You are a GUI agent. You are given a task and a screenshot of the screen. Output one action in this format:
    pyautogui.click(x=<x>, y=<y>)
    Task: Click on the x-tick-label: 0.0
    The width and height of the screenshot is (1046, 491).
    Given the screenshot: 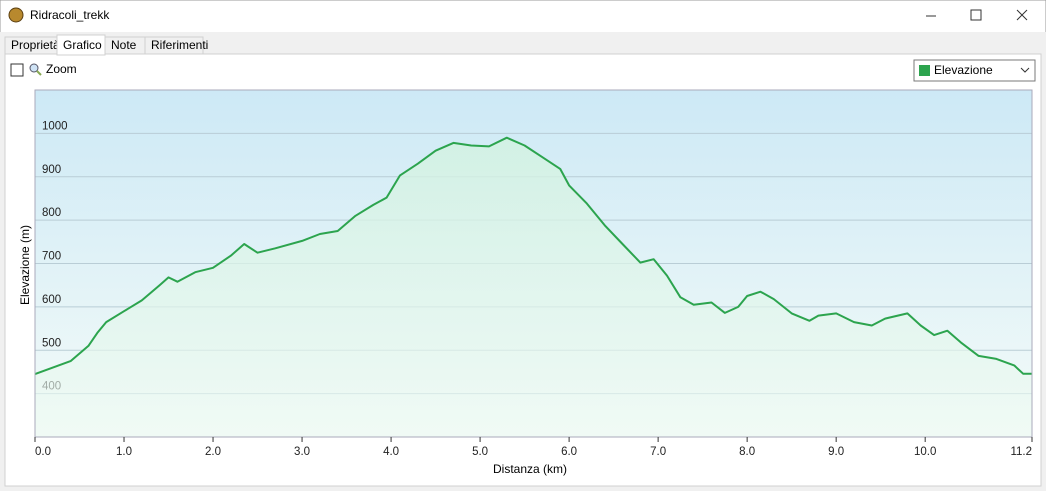 What is the action you would take?
    pyautogui.click(x=43, y=452)
    